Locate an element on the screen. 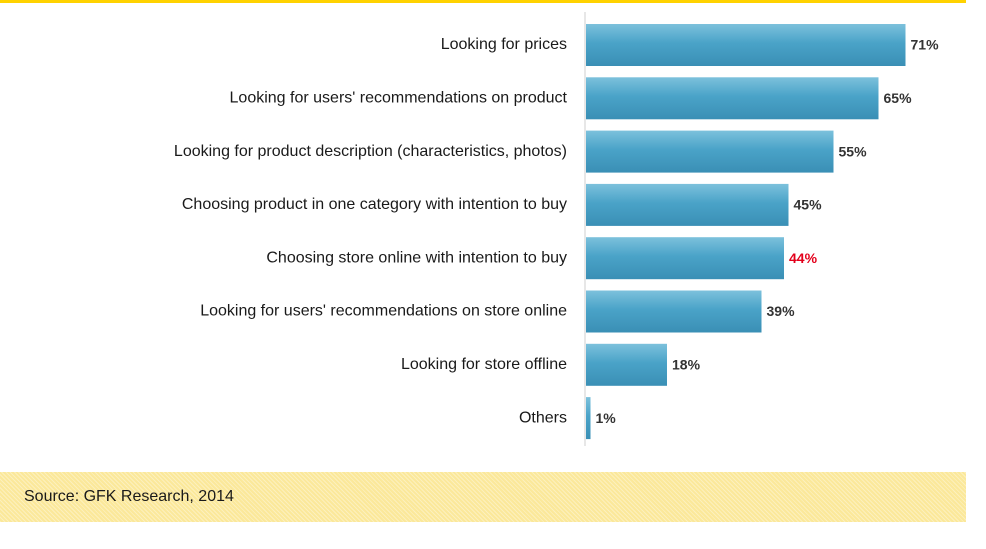 The height and width of the screenshot is (549, 986). category-label: Looking for prices is located at coordinates (504, 44).